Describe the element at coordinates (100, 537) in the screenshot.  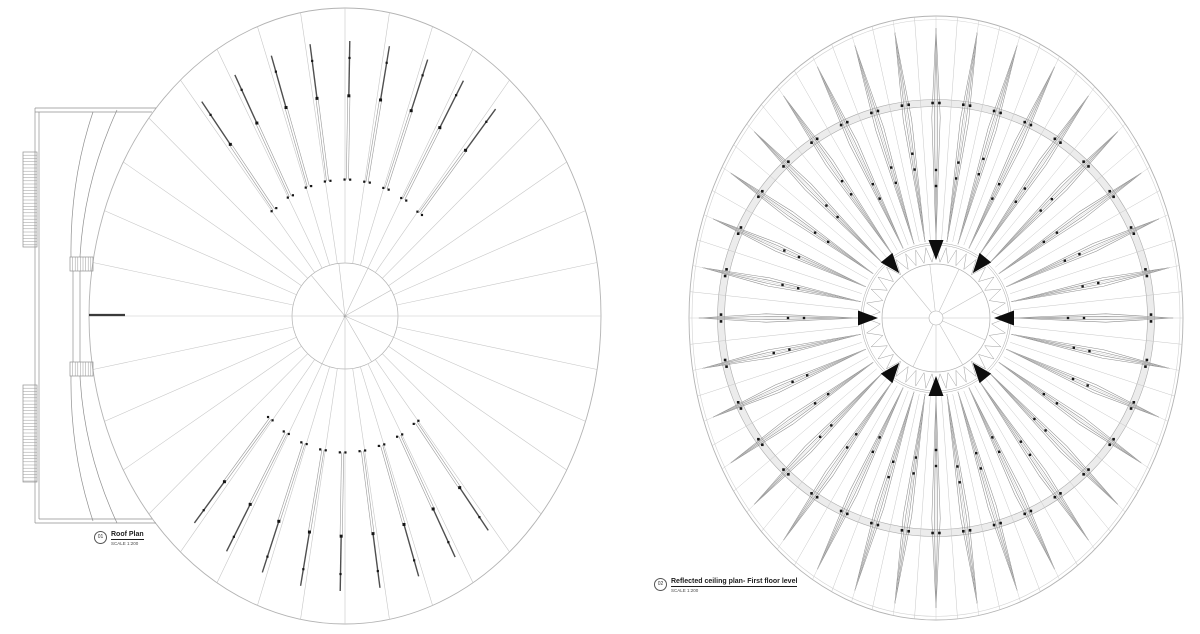
I see `roof-plan-number-badge: 01` at that location.